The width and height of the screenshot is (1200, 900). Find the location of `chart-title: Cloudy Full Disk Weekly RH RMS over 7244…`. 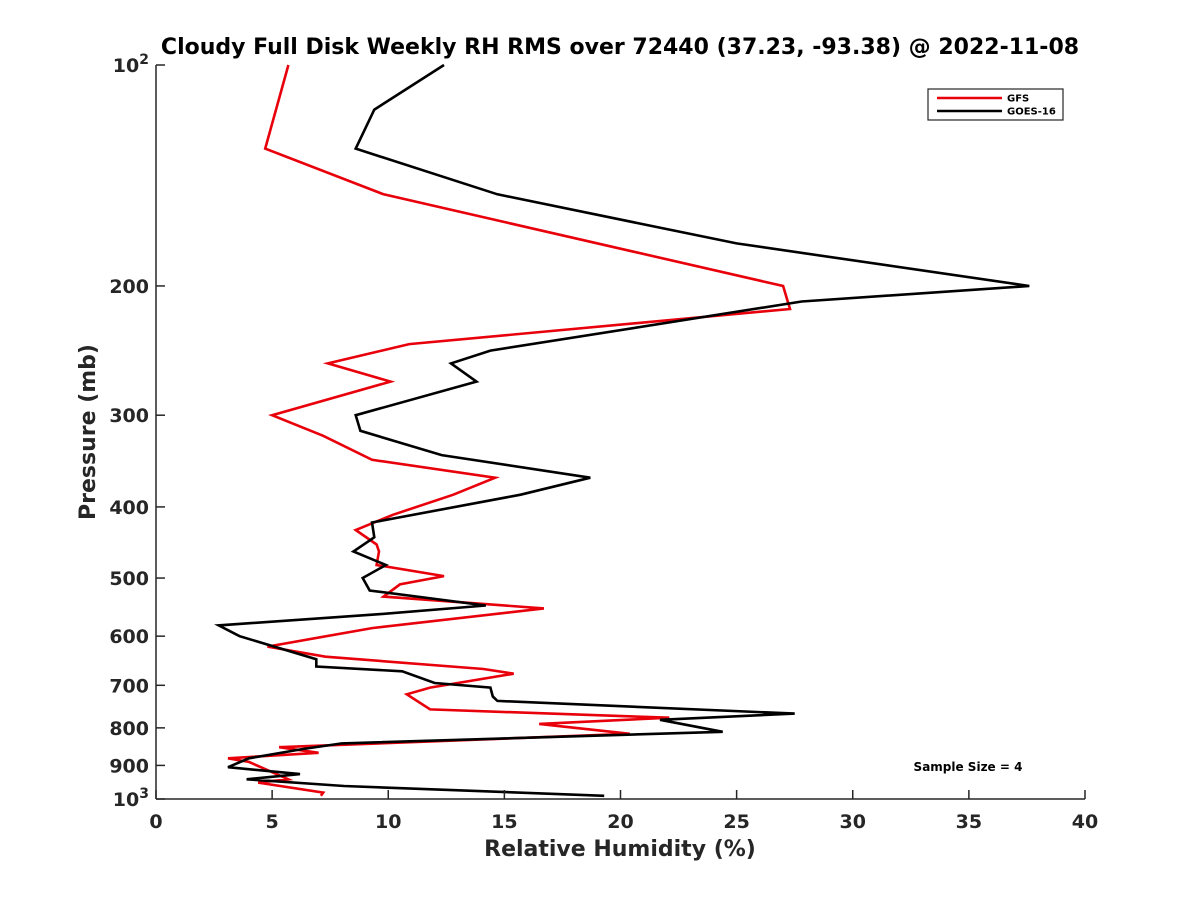

chart-title: Cloudy Full Disk Weekly RH RMS over 7244… is located at coordinates (620, 47).